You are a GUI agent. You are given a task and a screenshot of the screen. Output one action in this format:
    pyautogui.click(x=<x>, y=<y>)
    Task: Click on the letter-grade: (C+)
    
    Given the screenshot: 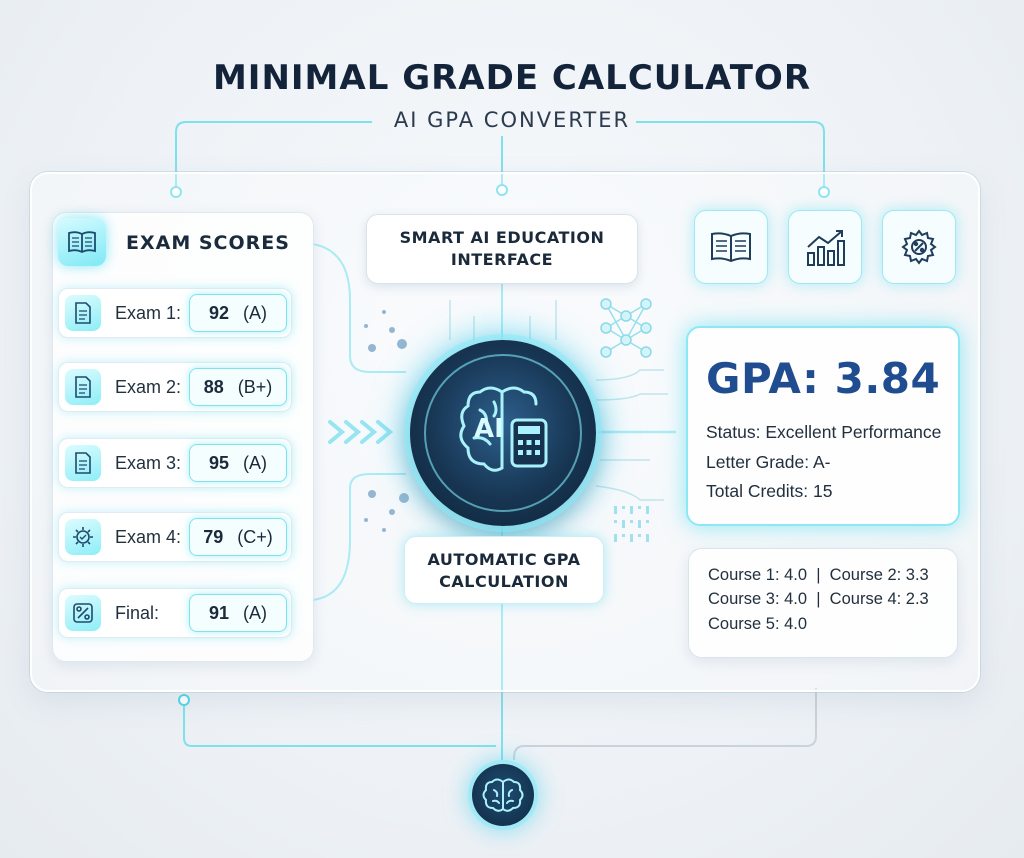 What is the action you would take?
    pyautogui.click(x=255, y=536)
    